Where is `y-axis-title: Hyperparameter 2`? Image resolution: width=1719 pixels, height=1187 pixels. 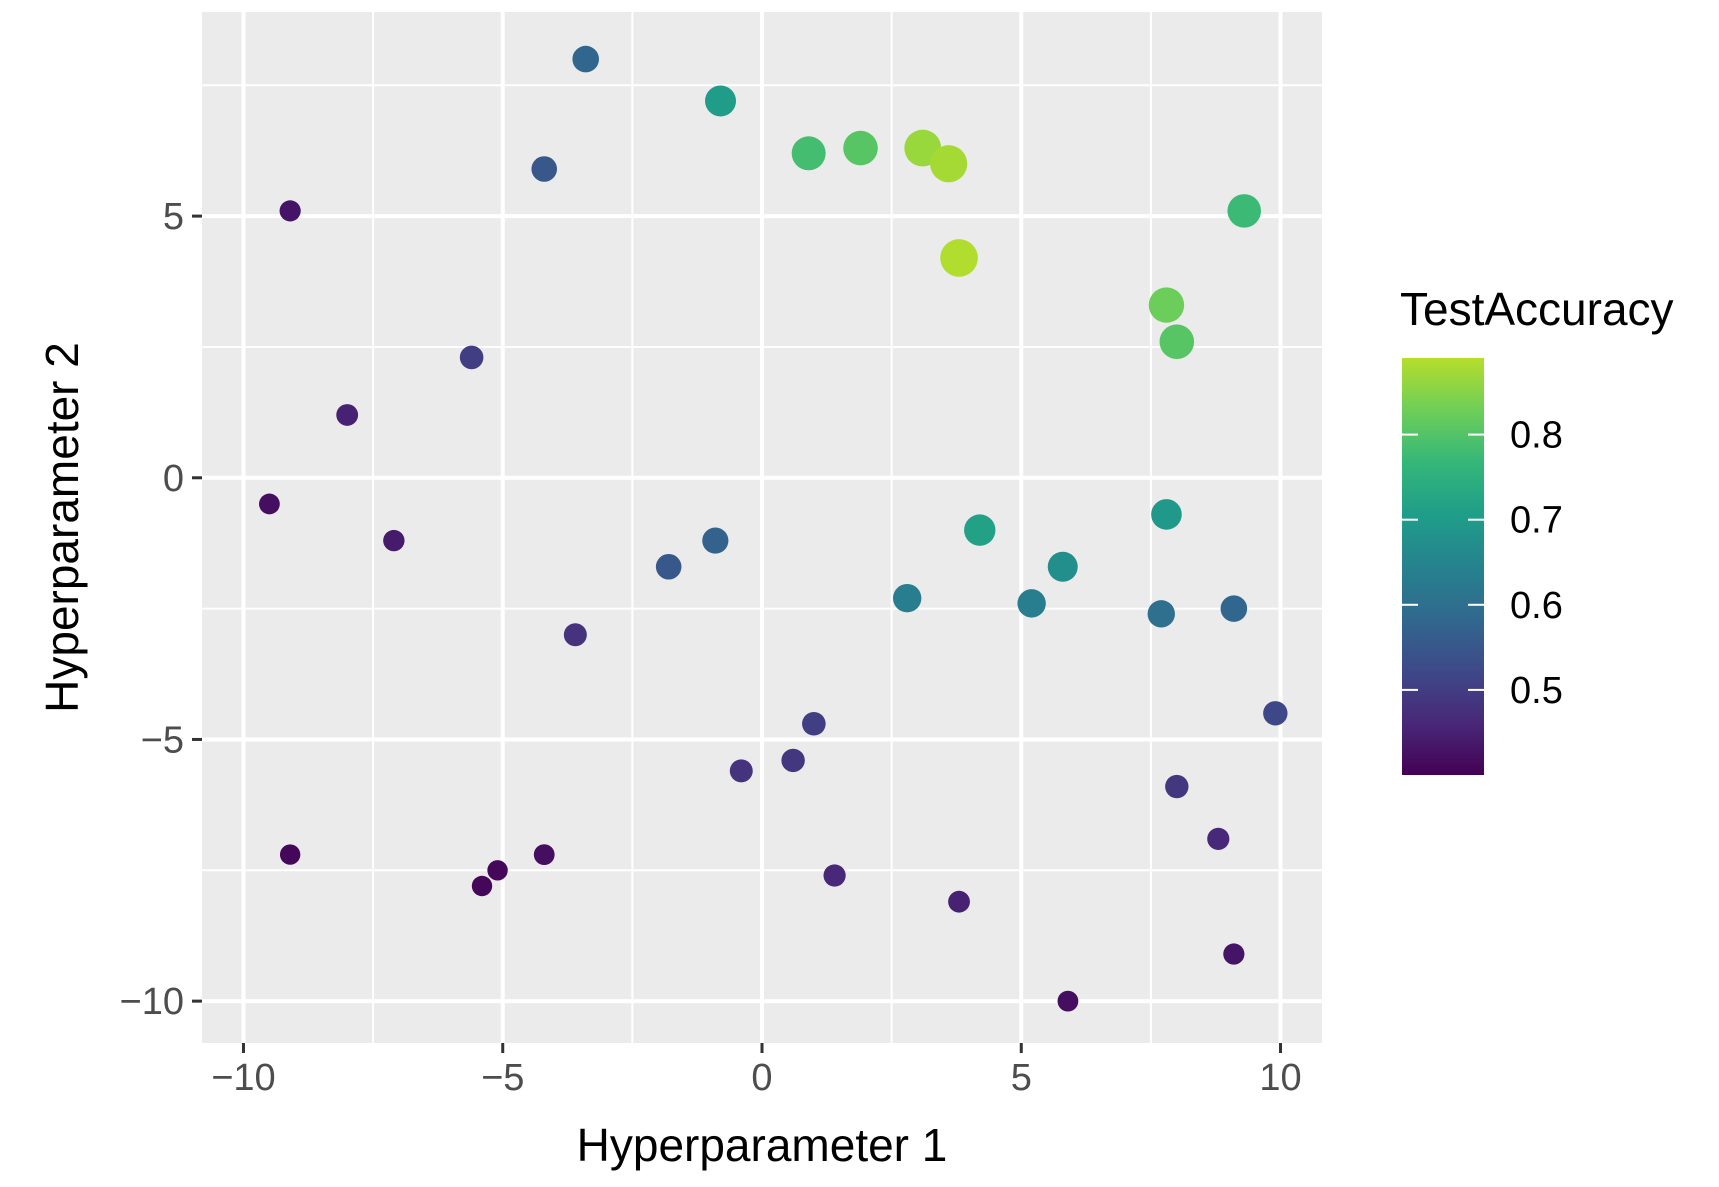
y-axis-title: Hyperparameter 2 is located at coordinates (62, 527).